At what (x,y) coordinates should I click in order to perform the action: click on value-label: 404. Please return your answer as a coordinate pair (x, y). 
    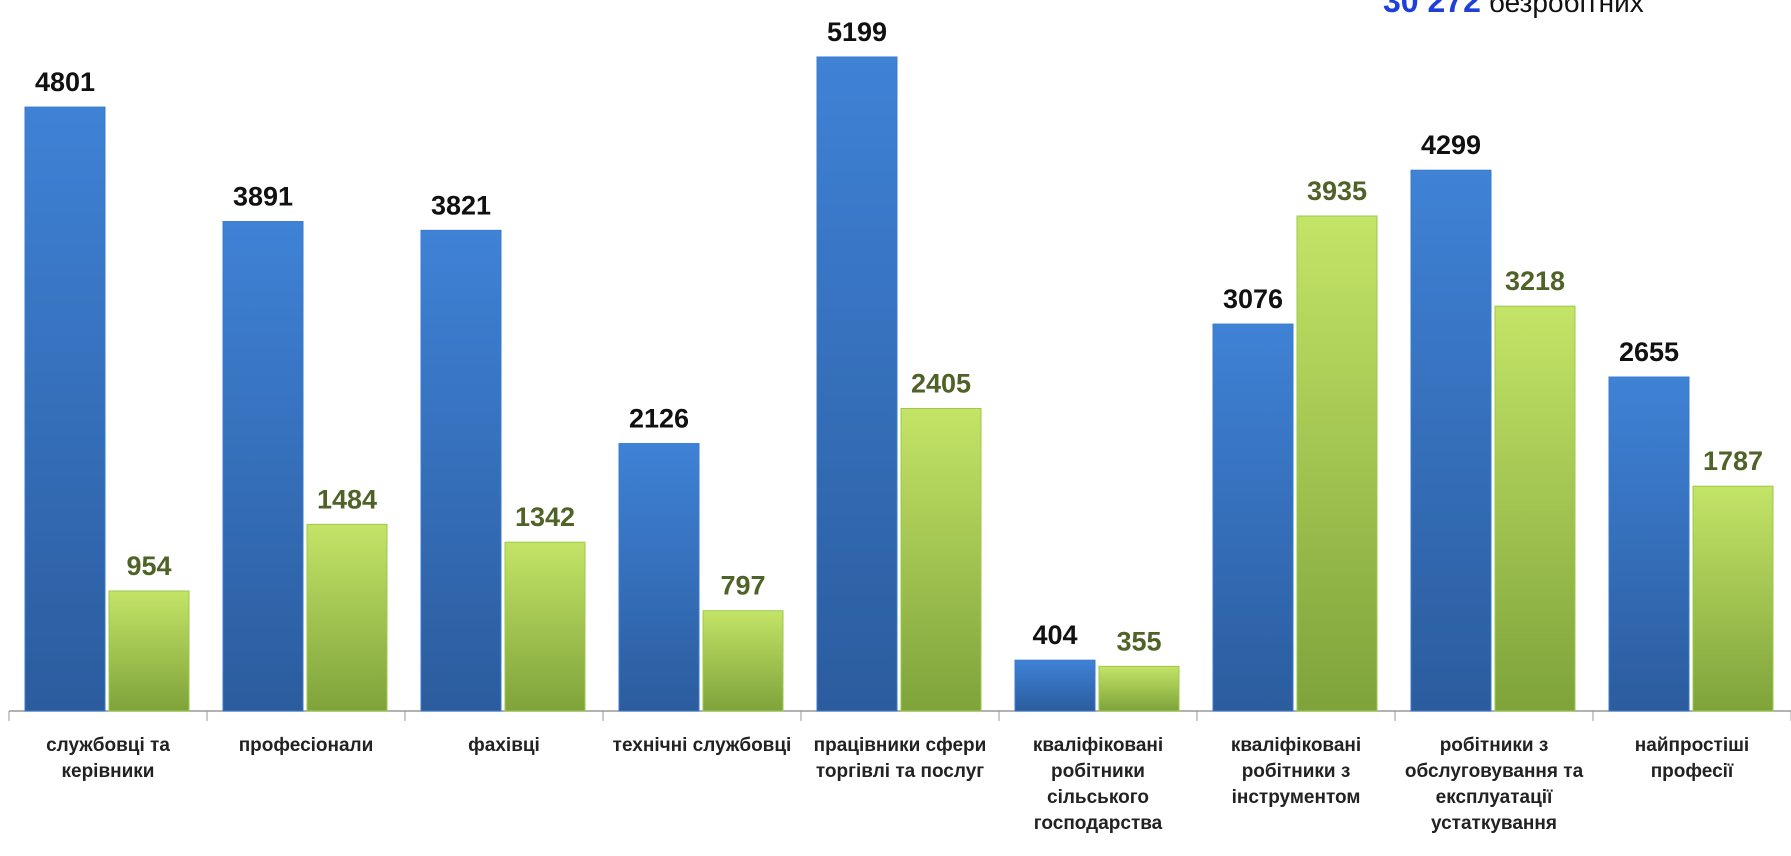
    Looking at the image, I should click on (1054, 635).